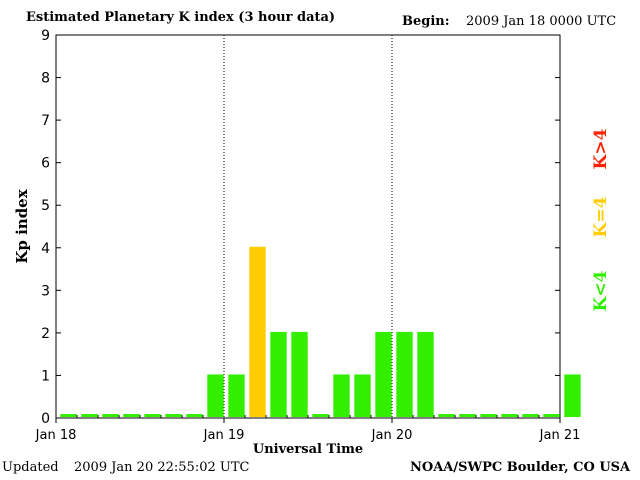  Describe the element at coordinates (541, 21) in the screenshot. I see `begin-value: 2009 Jan 18 0000 UTC` at that location.